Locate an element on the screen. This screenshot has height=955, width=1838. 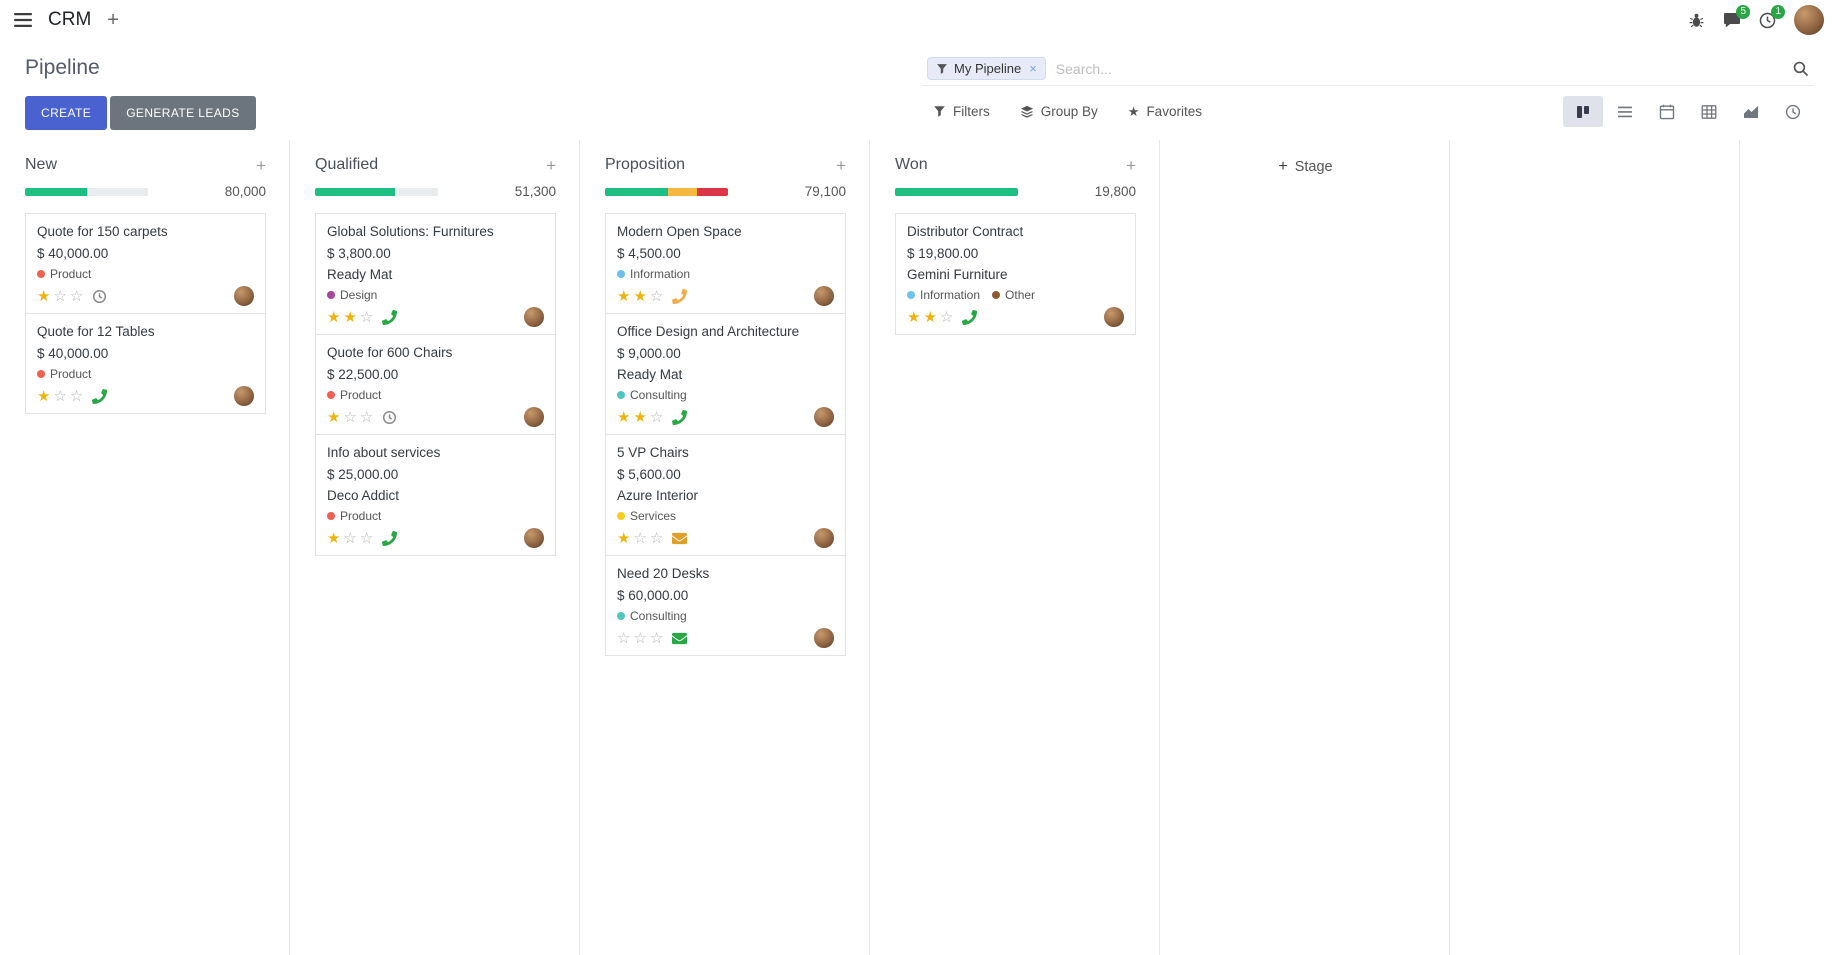
group-by-menu: Group By is located at coordinates (1059, 111).